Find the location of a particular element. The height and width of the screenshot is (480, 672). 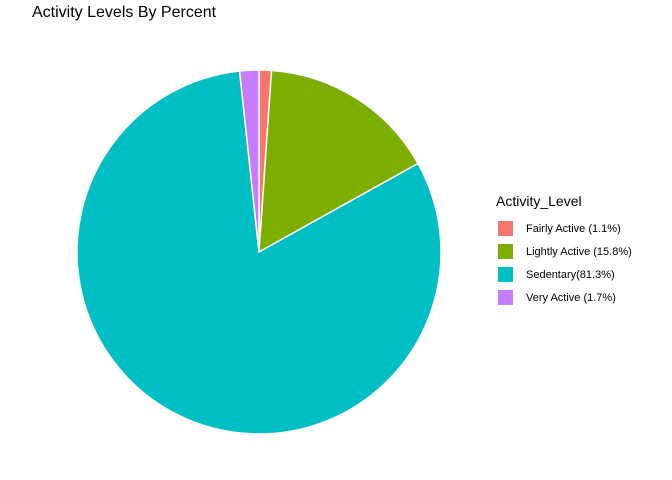

pie-slice-lightly-active is located at coordinates (339, 161).